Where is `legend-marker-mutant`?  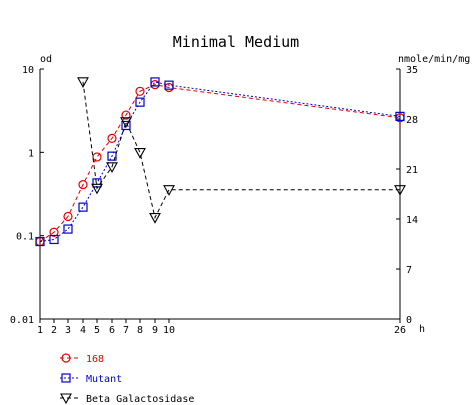
legend-marker-mutant is located at coordinates (66, 378).